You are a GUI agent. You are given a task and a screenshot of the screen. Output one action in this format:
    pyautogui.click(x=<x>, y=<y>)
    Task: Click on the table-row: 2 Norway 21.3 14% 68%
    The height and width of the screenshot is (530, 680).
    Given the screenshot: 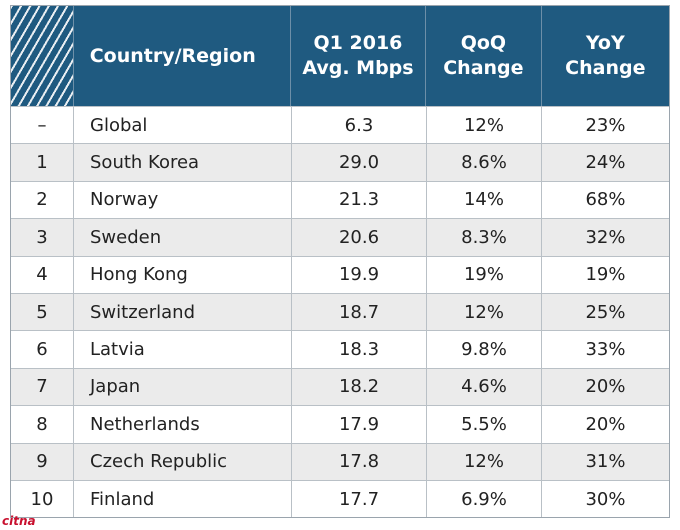 What is the action you would take?
    pyautogui.click(x=340, y=199)
    